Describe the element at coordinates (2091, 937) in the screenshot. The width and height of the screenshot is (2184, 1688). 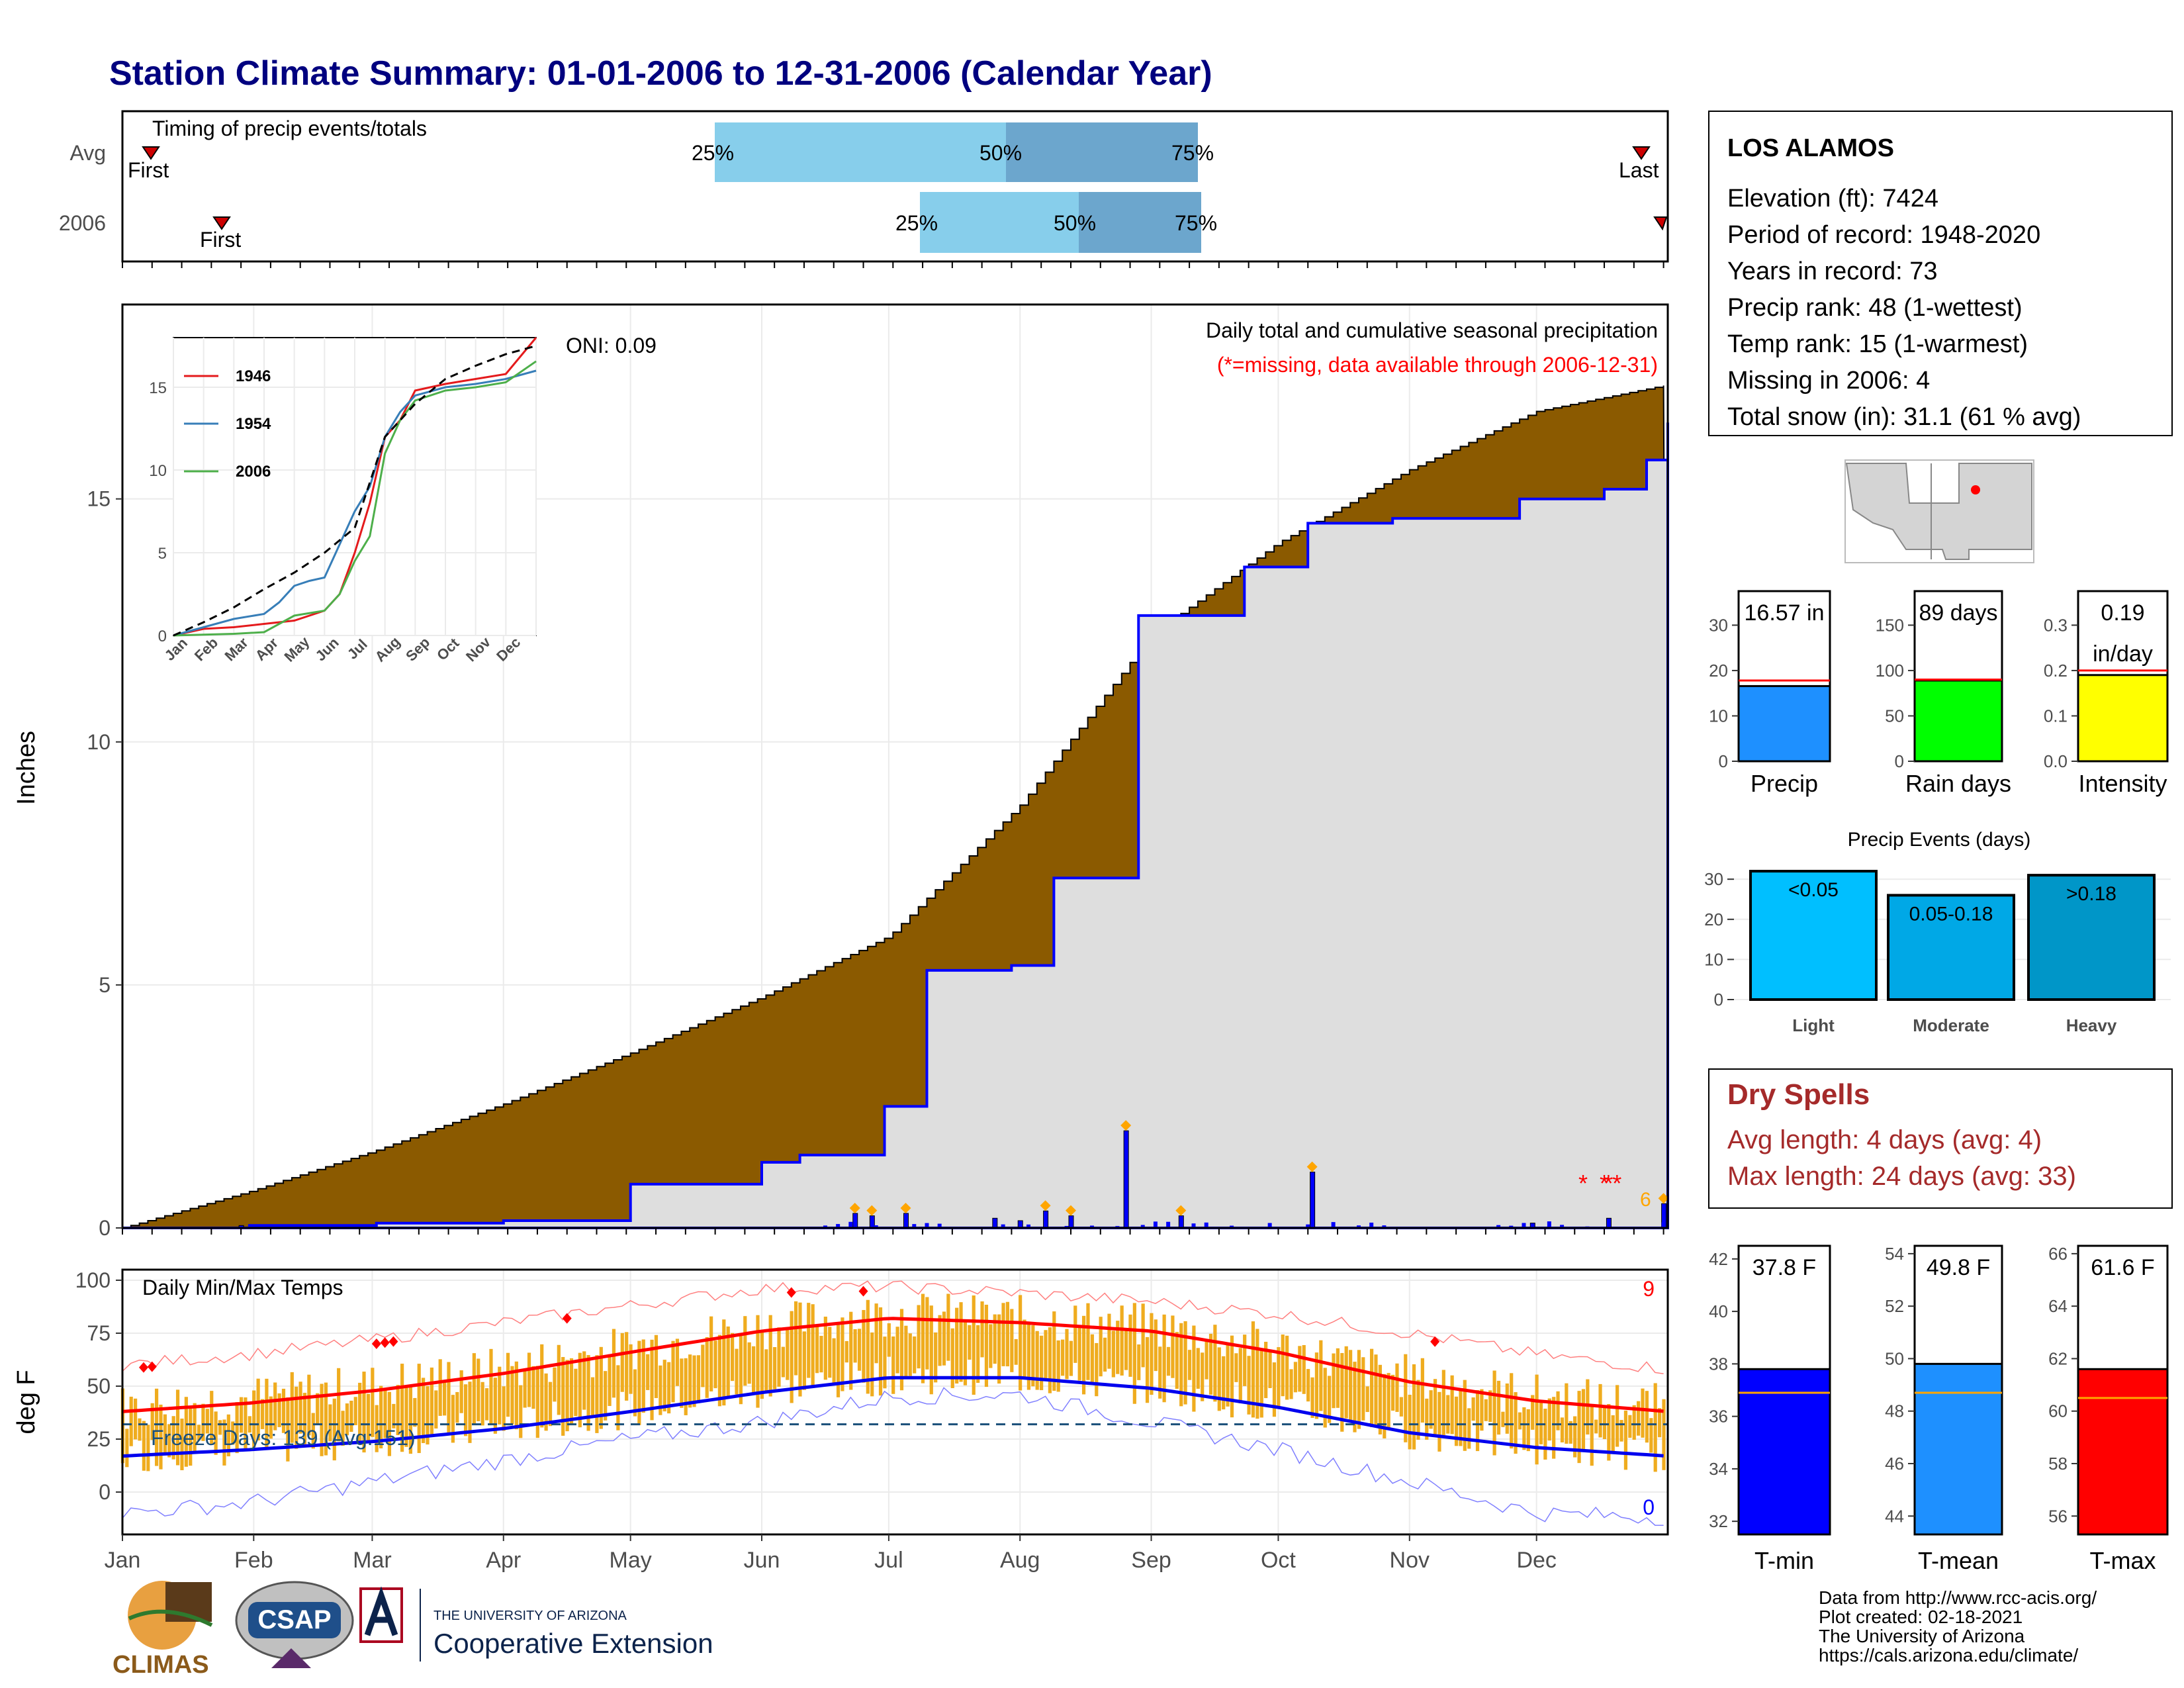
I see `event-bar-heavy` at that location.